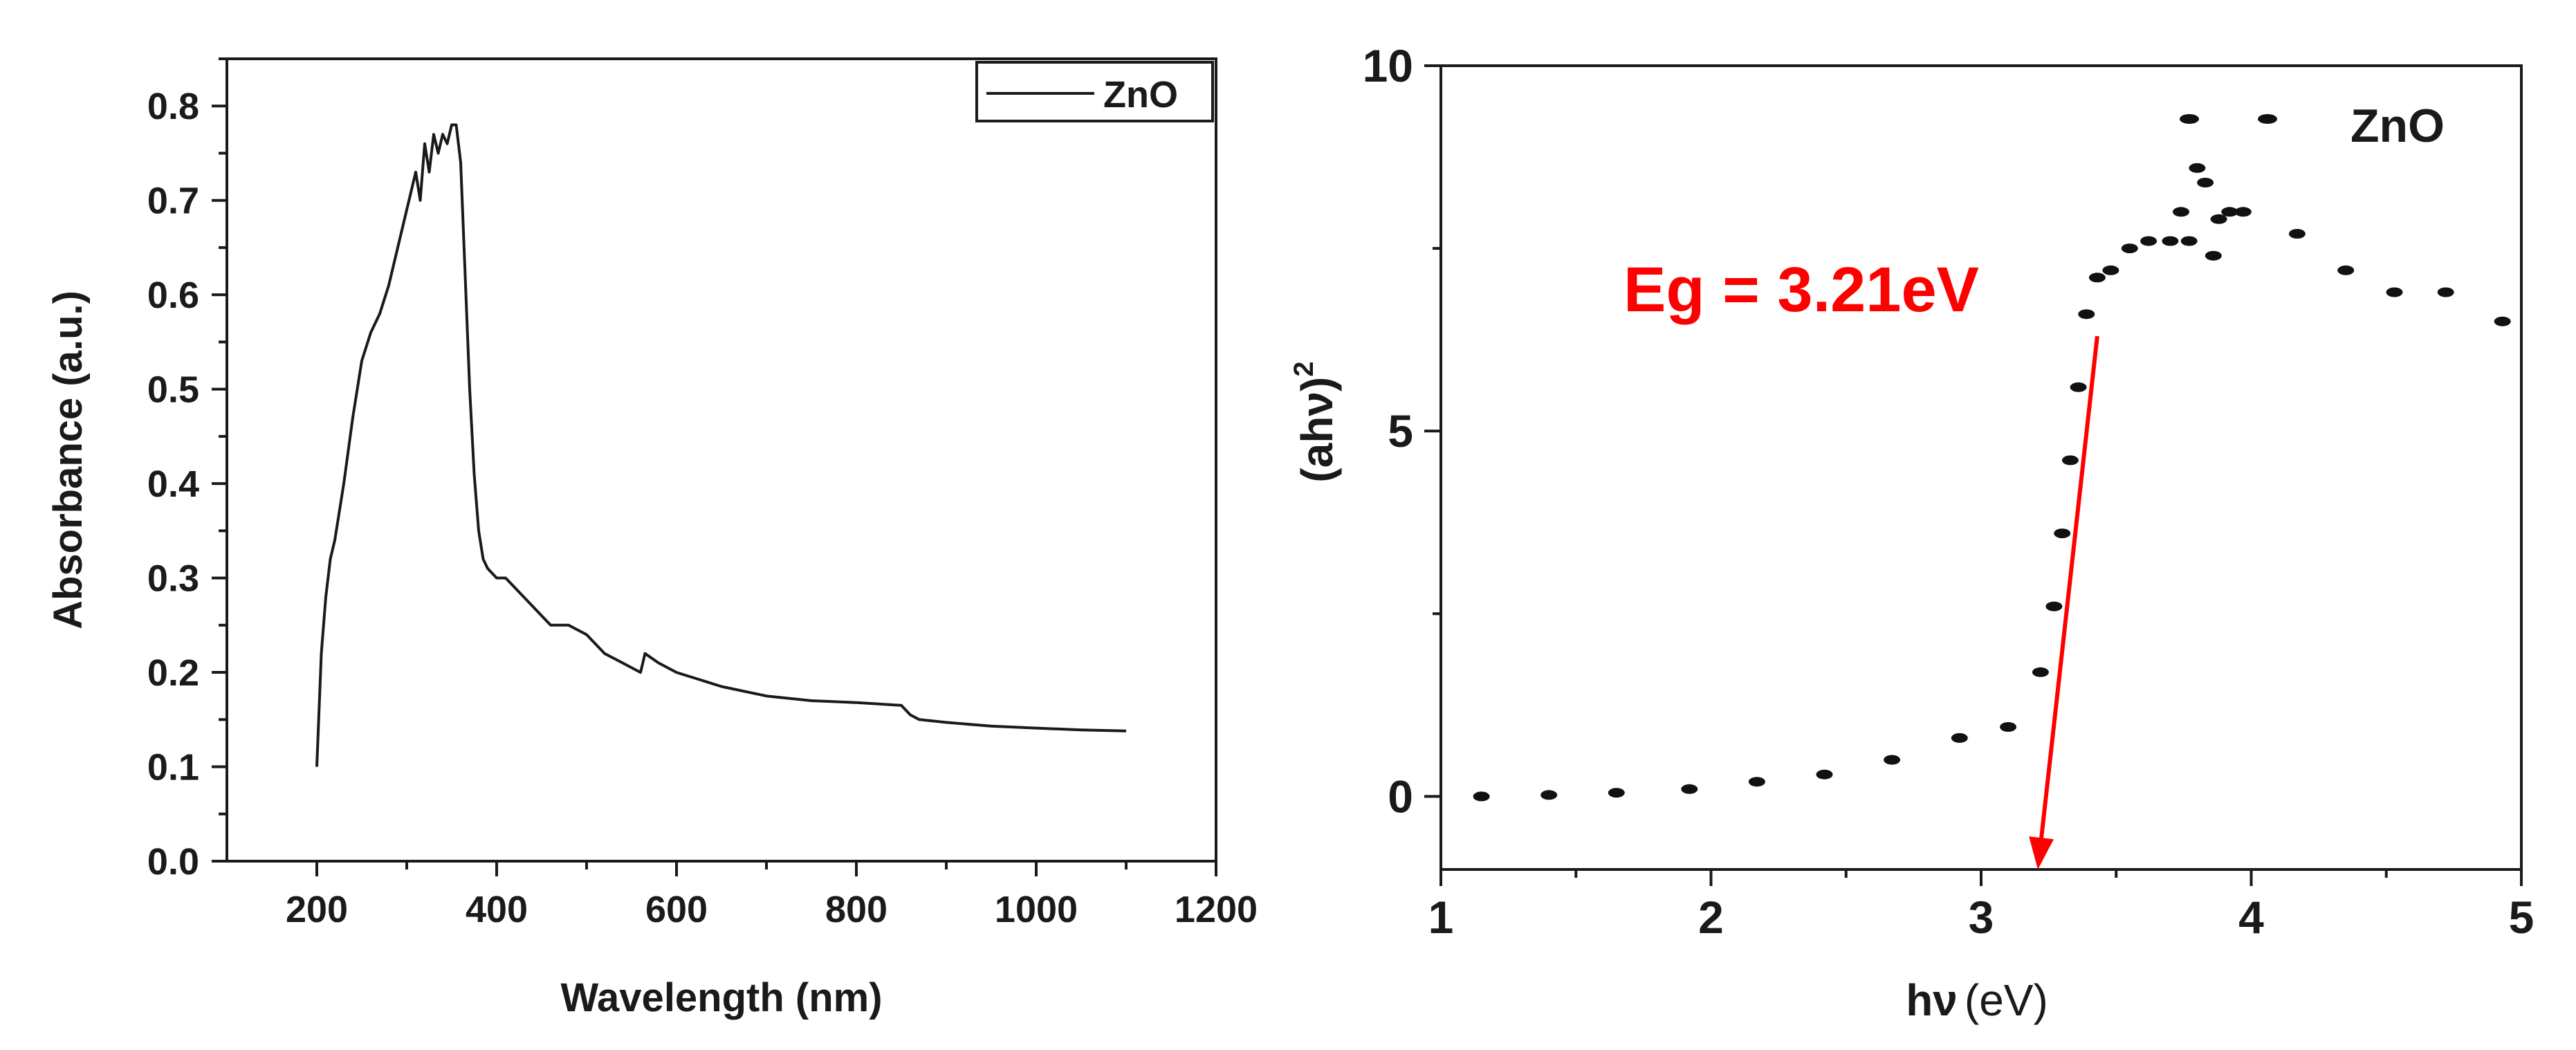 The height and width of the screenshot is (1050, 2576). Describe the element at coordinates (497, 909) in the screenshot. I see `absorbance-x-tick-label: 400` at that location.